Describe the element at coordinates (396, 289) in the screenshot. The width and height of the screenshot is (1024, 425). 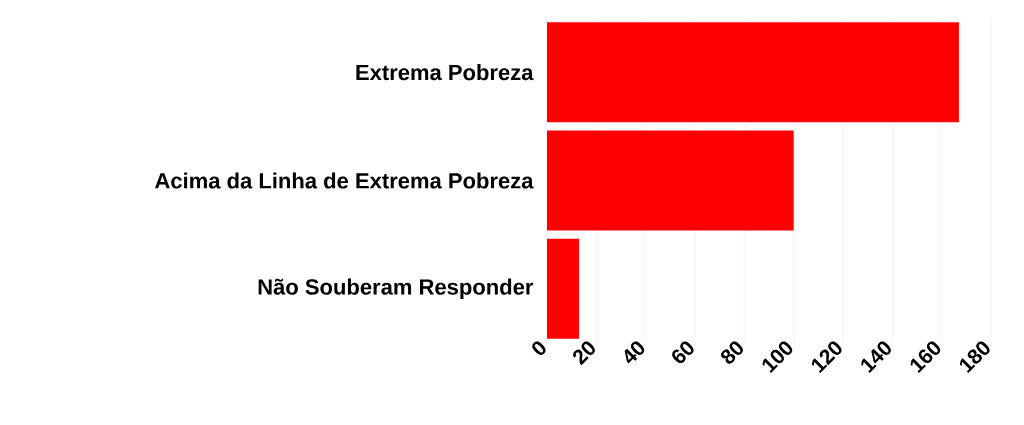
I see `y-tick-label: Não Souberam Responder` at that location.